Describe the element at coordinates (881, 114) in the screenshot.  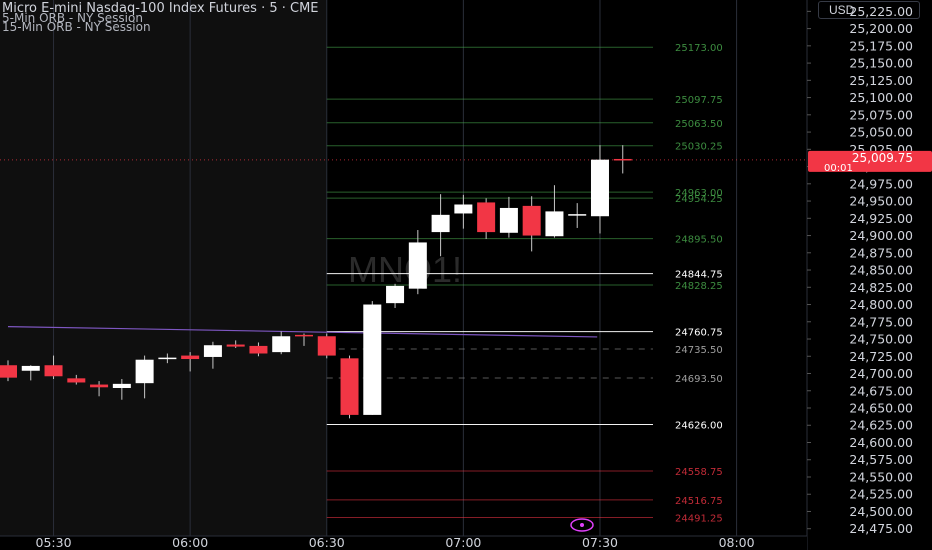
I see `price-tick-label: 25,075.00` at that location.